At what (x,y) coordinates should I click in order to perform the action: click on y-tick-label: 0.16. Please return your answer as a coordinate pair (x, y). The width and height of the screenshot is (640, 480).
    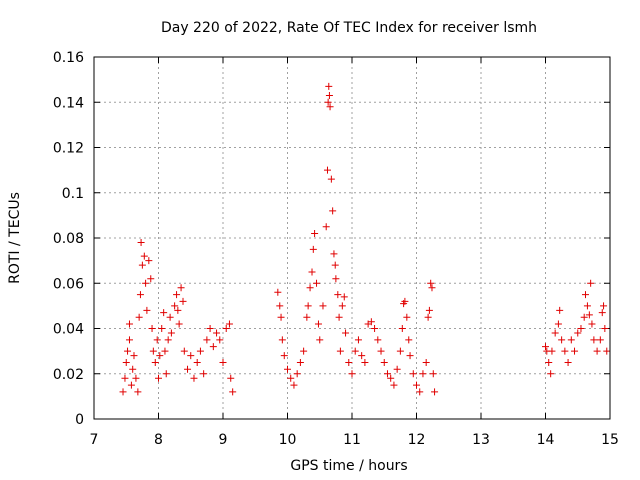
    Looking at the image, I should click on (68, 58).